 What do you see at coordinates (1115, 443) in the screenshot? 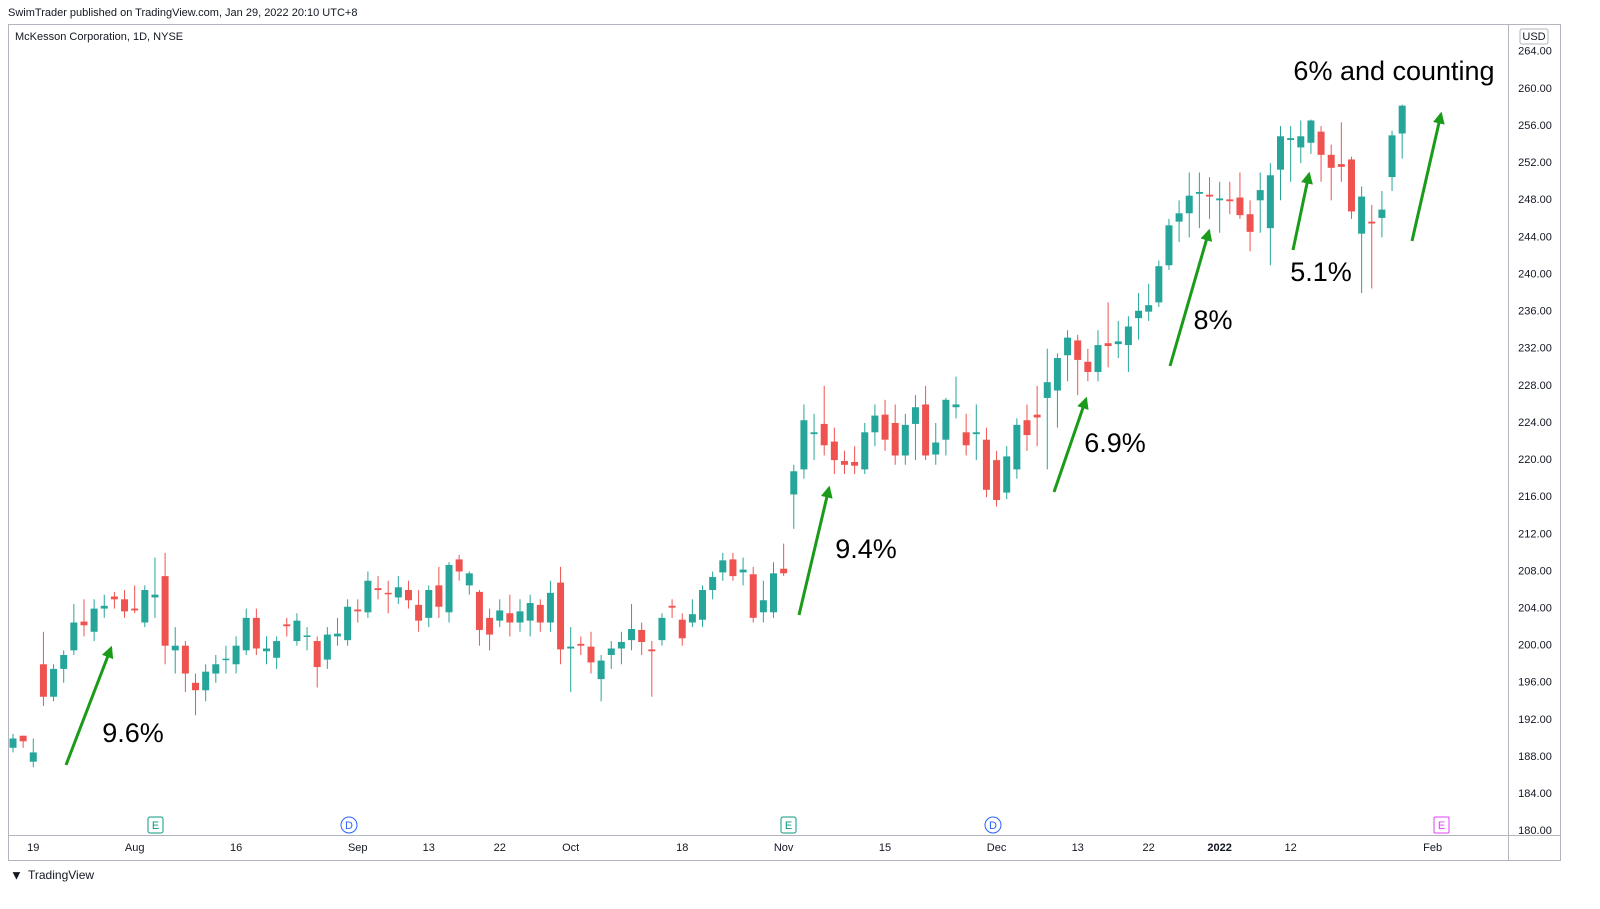
I see `annotation: 6.9%` at bounding box center [1115, 443].